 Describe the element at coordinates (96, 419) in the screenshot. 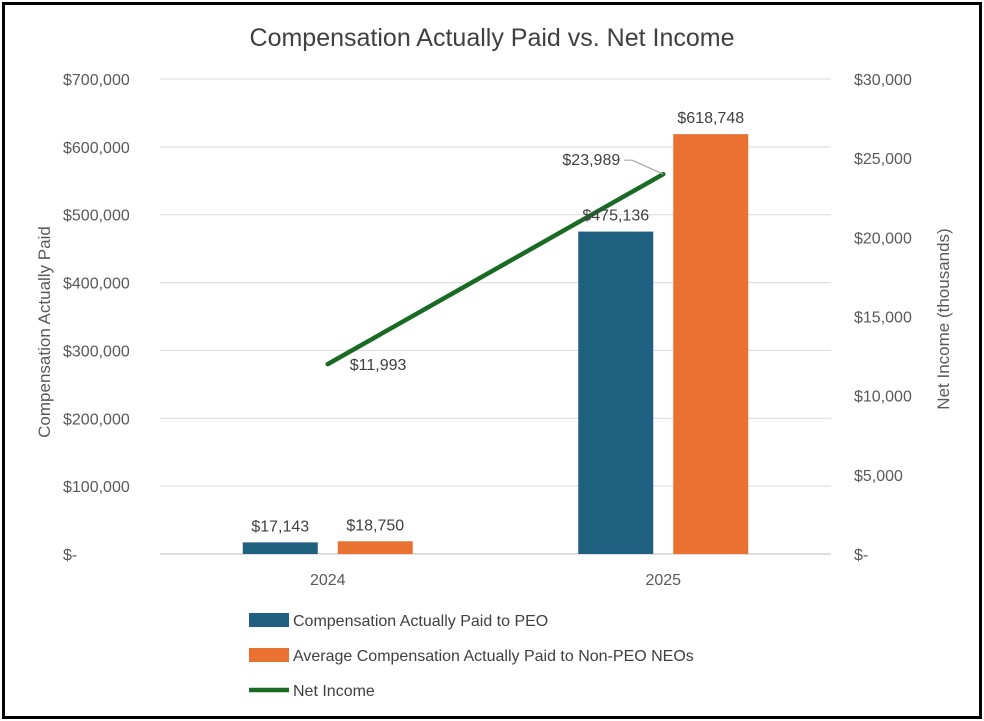

I see `y-tick-label: $200,000` at that location.